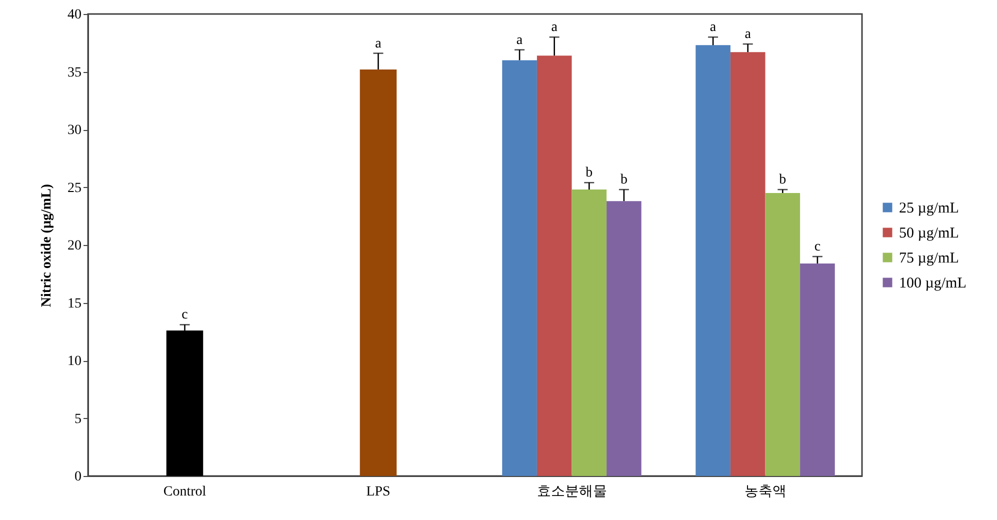 Image resolution: width=997 pixels, height=520 pixels. Describe the element at coordinates (929, 258) in the screenshot. I see `legend-label: 75 µg/mL` at that location.